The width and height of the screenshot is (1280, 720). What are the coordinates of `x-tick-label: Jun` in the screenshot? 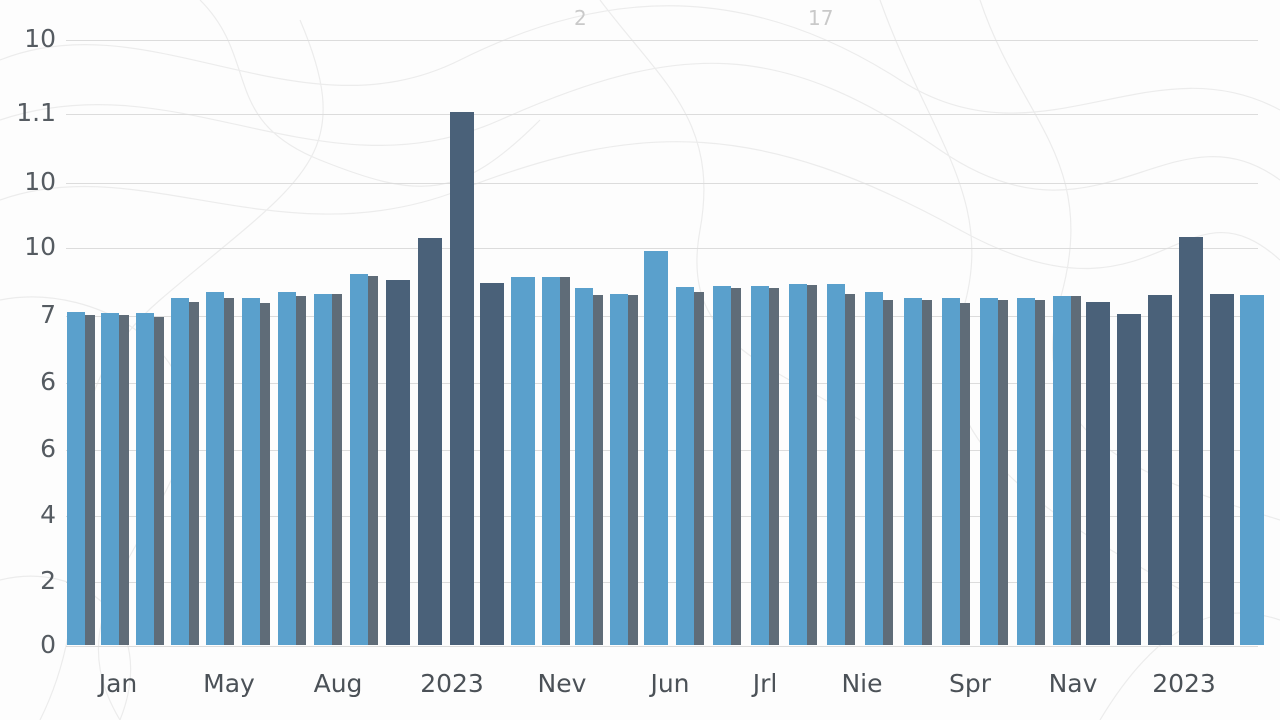 It's located at (670, 683).